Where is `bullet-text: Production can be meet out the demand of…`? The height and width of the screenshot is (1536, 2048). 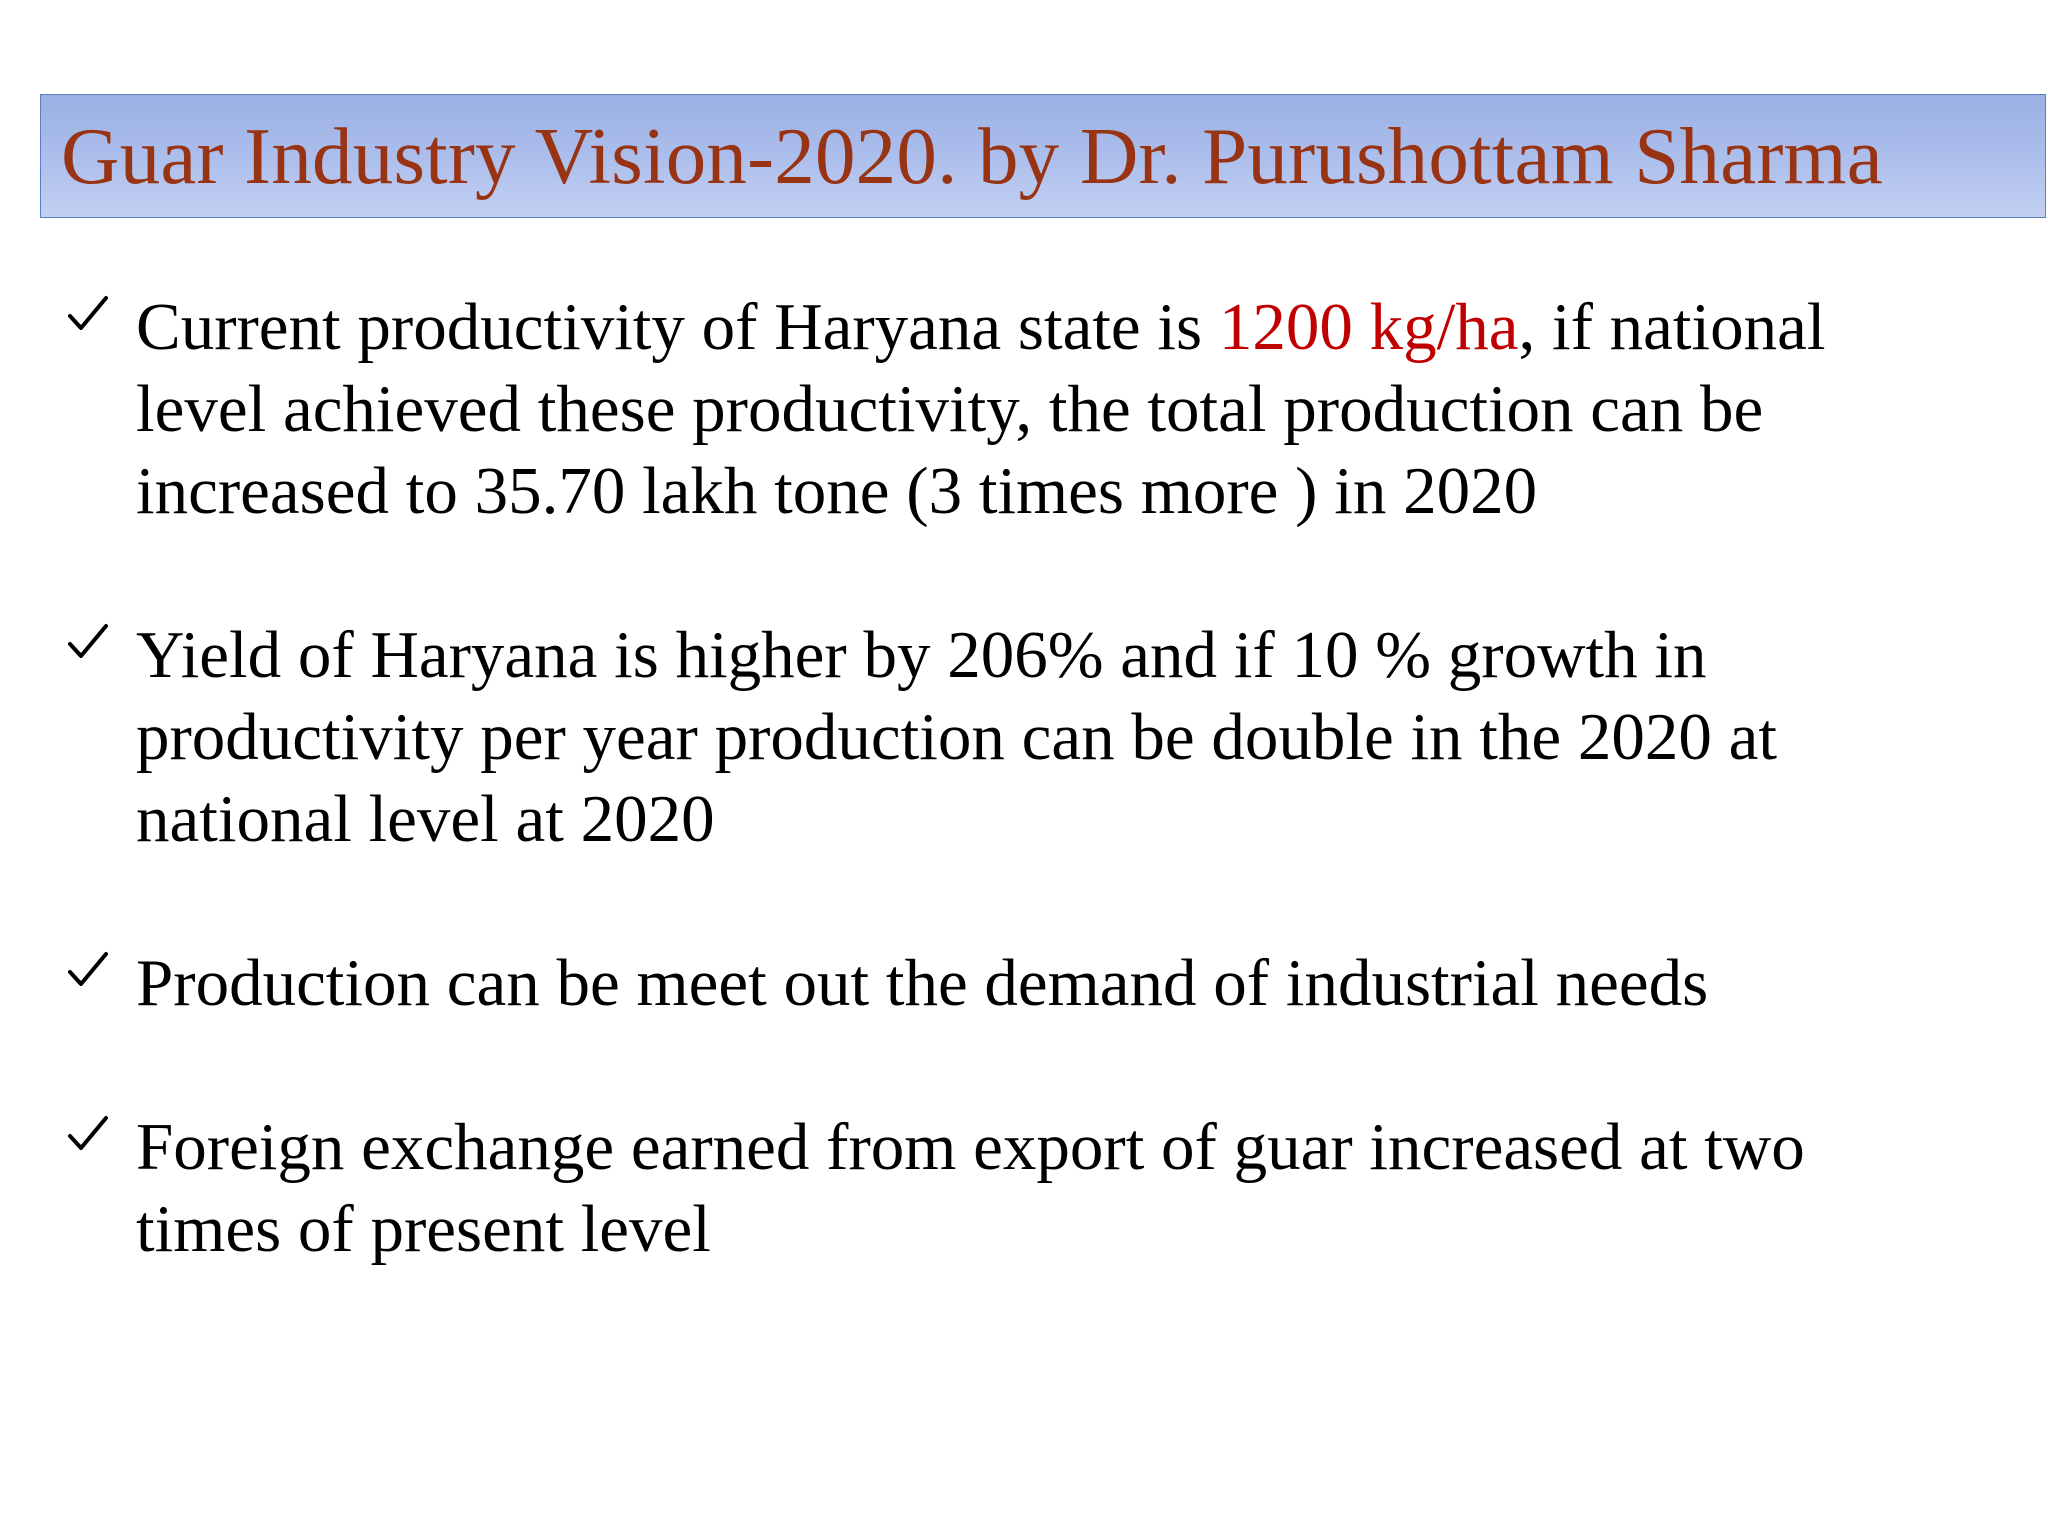 bullet-text: Production can be meet out the demand of… is located at coordinates (922, 983).